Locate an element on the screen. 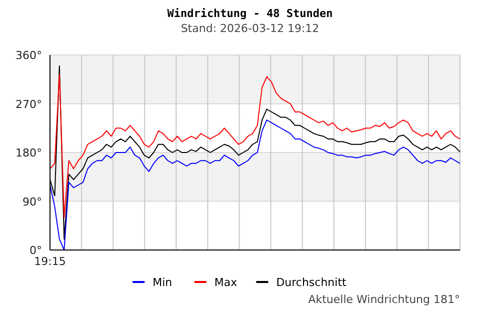 The width and height of the screenshot is (500, 320). chart-subtitle: Stand: 2026-03-12 19:12 is located at coordinates (250, 28).